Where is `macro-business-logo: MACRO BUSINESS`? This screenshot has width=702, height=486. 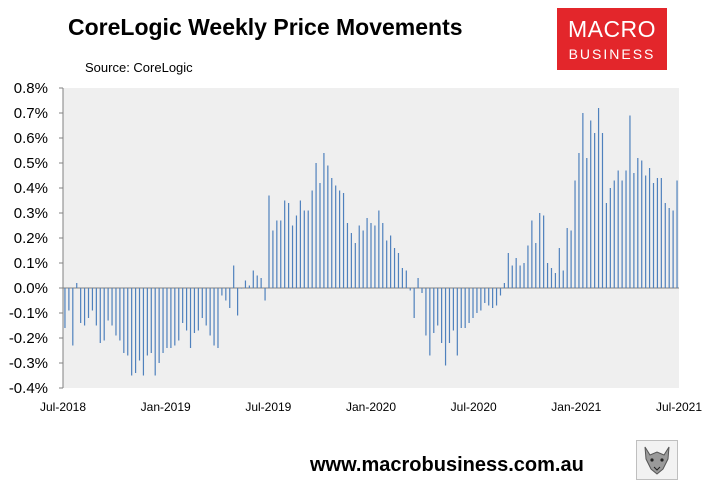
macro-business-logo: MACRO BUSINESS is located at coordinates (612, 39).